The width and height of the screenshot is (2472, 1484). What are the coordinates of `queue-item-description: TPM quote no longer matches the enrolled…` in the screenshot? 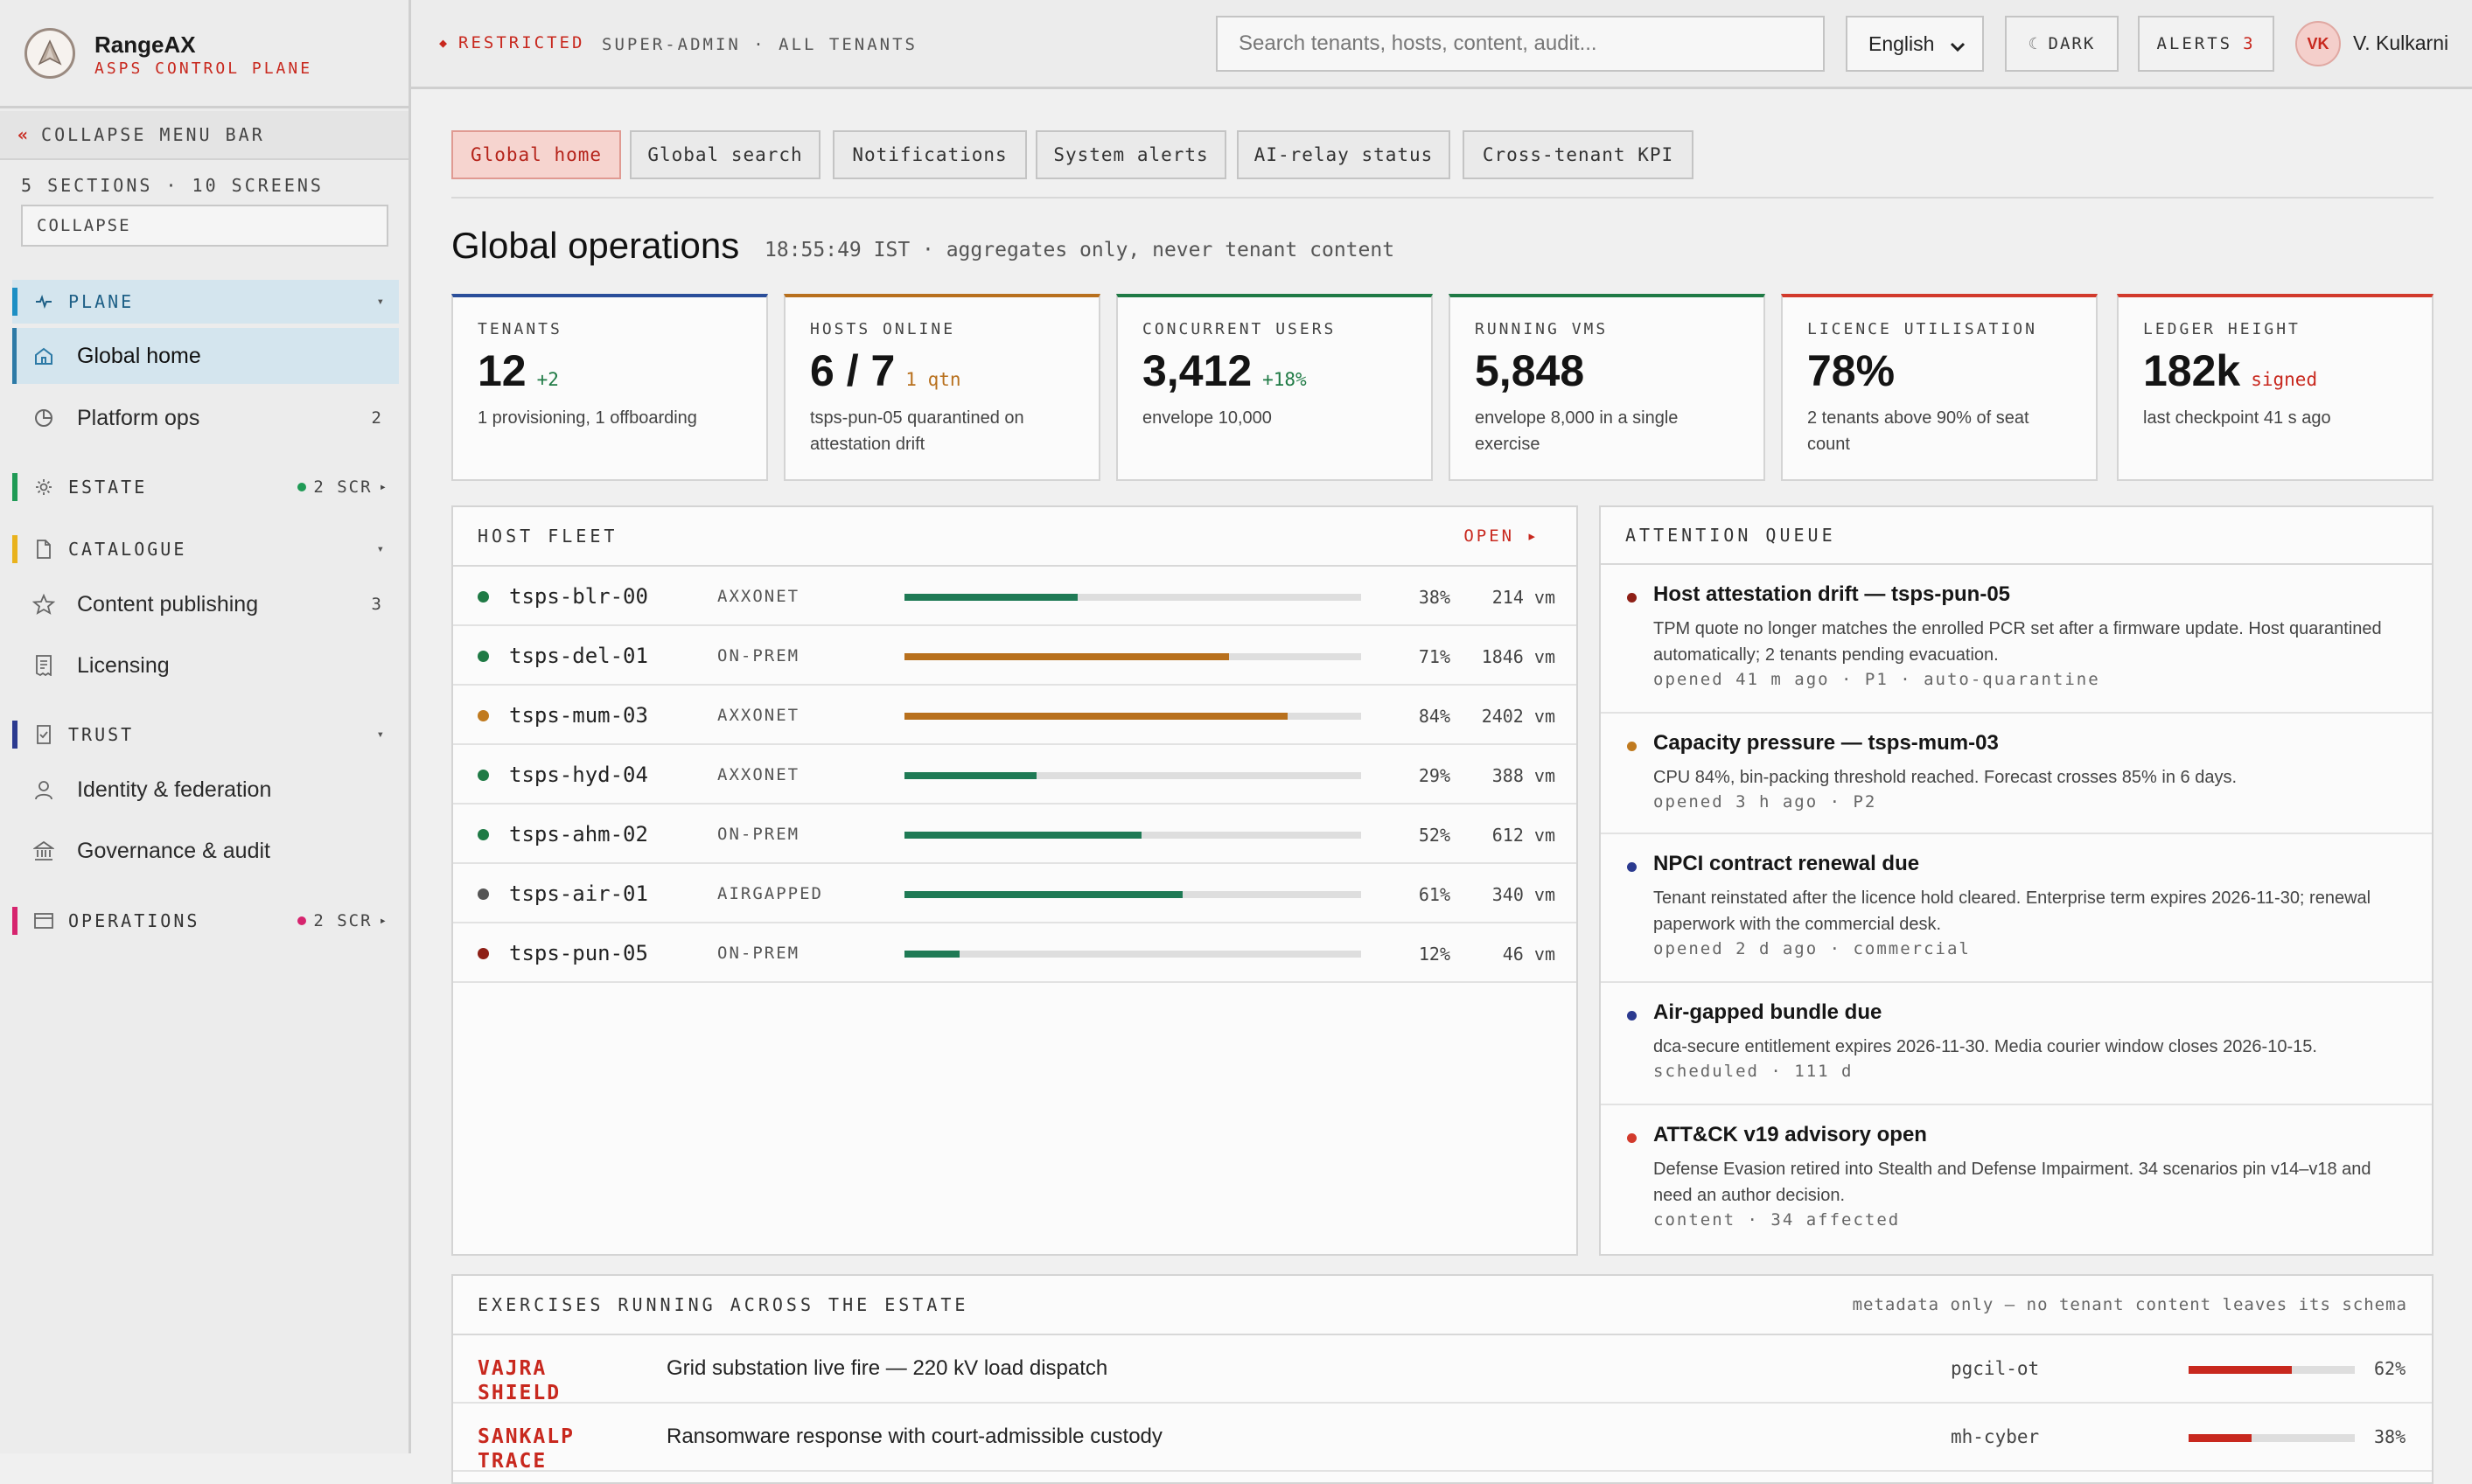 It's located at (2018, 642).